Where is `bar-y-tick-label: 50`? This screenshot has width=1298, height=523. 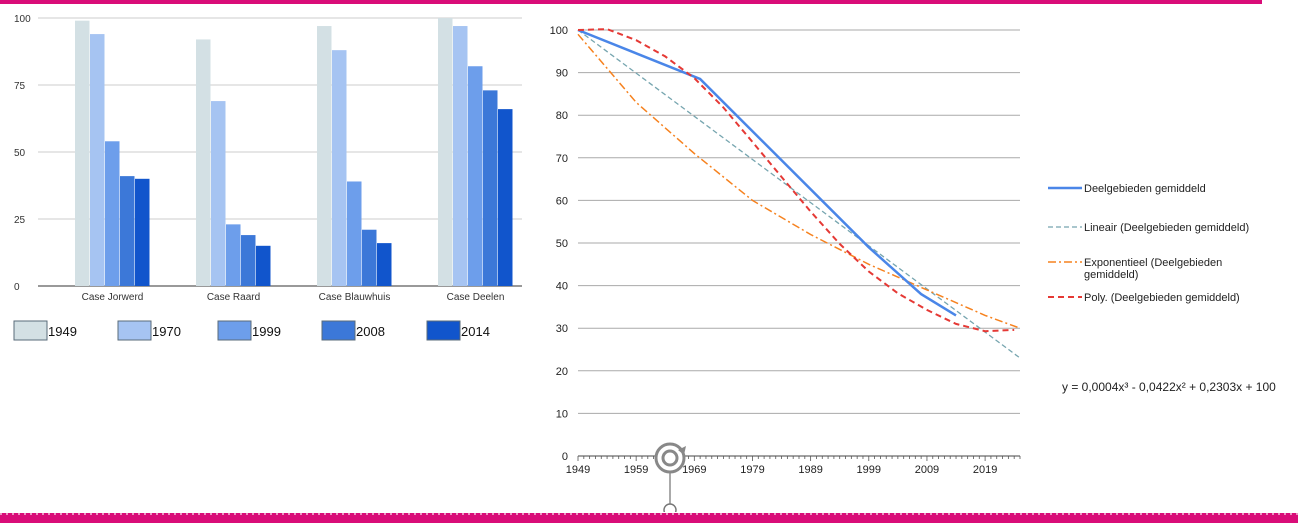 bar-y-tick-label: 50 is located at coordinates (20, 153).